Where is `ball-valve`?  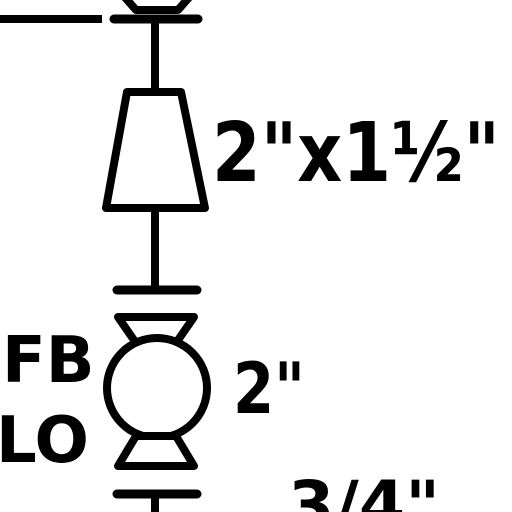
ball-valve is located at coordinates (157, 377).